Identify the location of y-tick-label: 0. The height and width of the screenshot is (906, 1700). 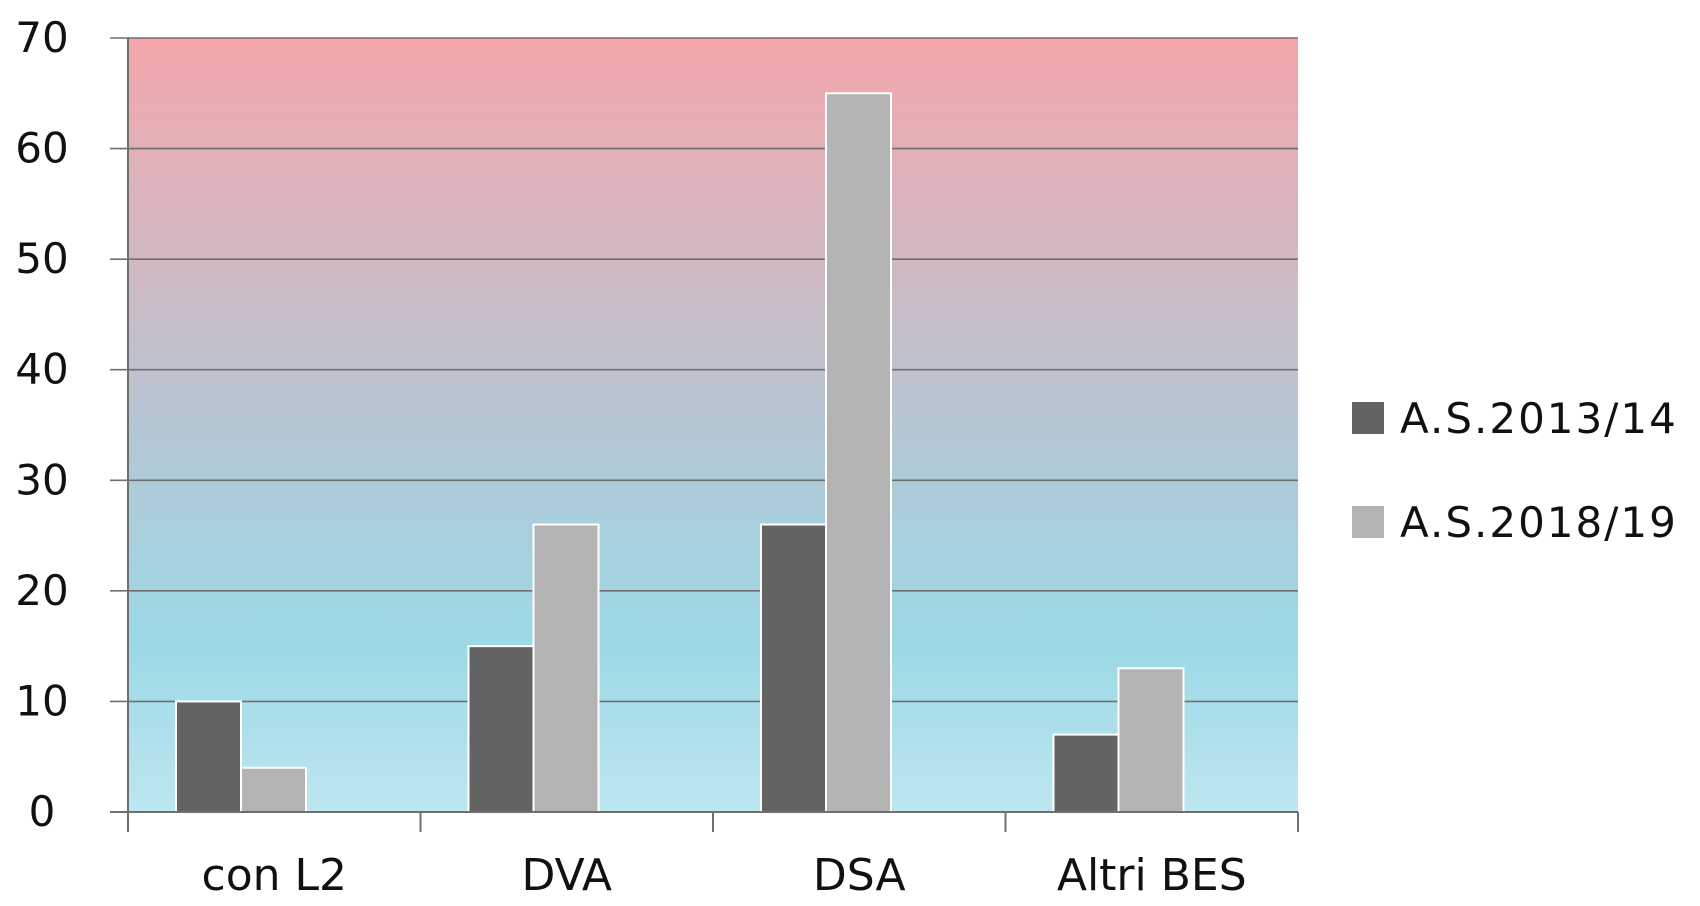
(42, 811).